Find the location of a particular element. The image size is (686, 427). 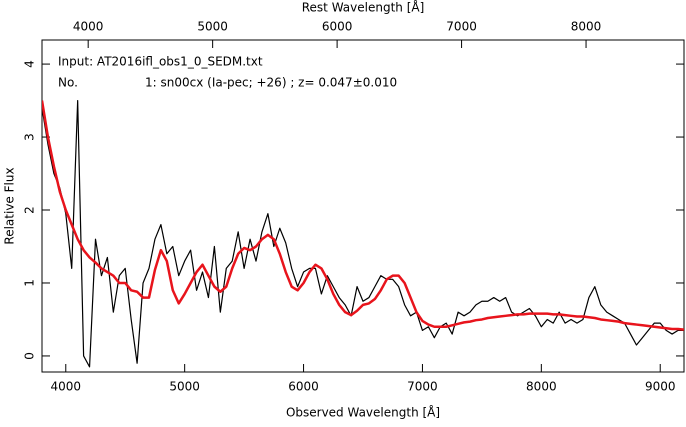

x2-tick-label: 4000 is located at coordinates (88, 27).